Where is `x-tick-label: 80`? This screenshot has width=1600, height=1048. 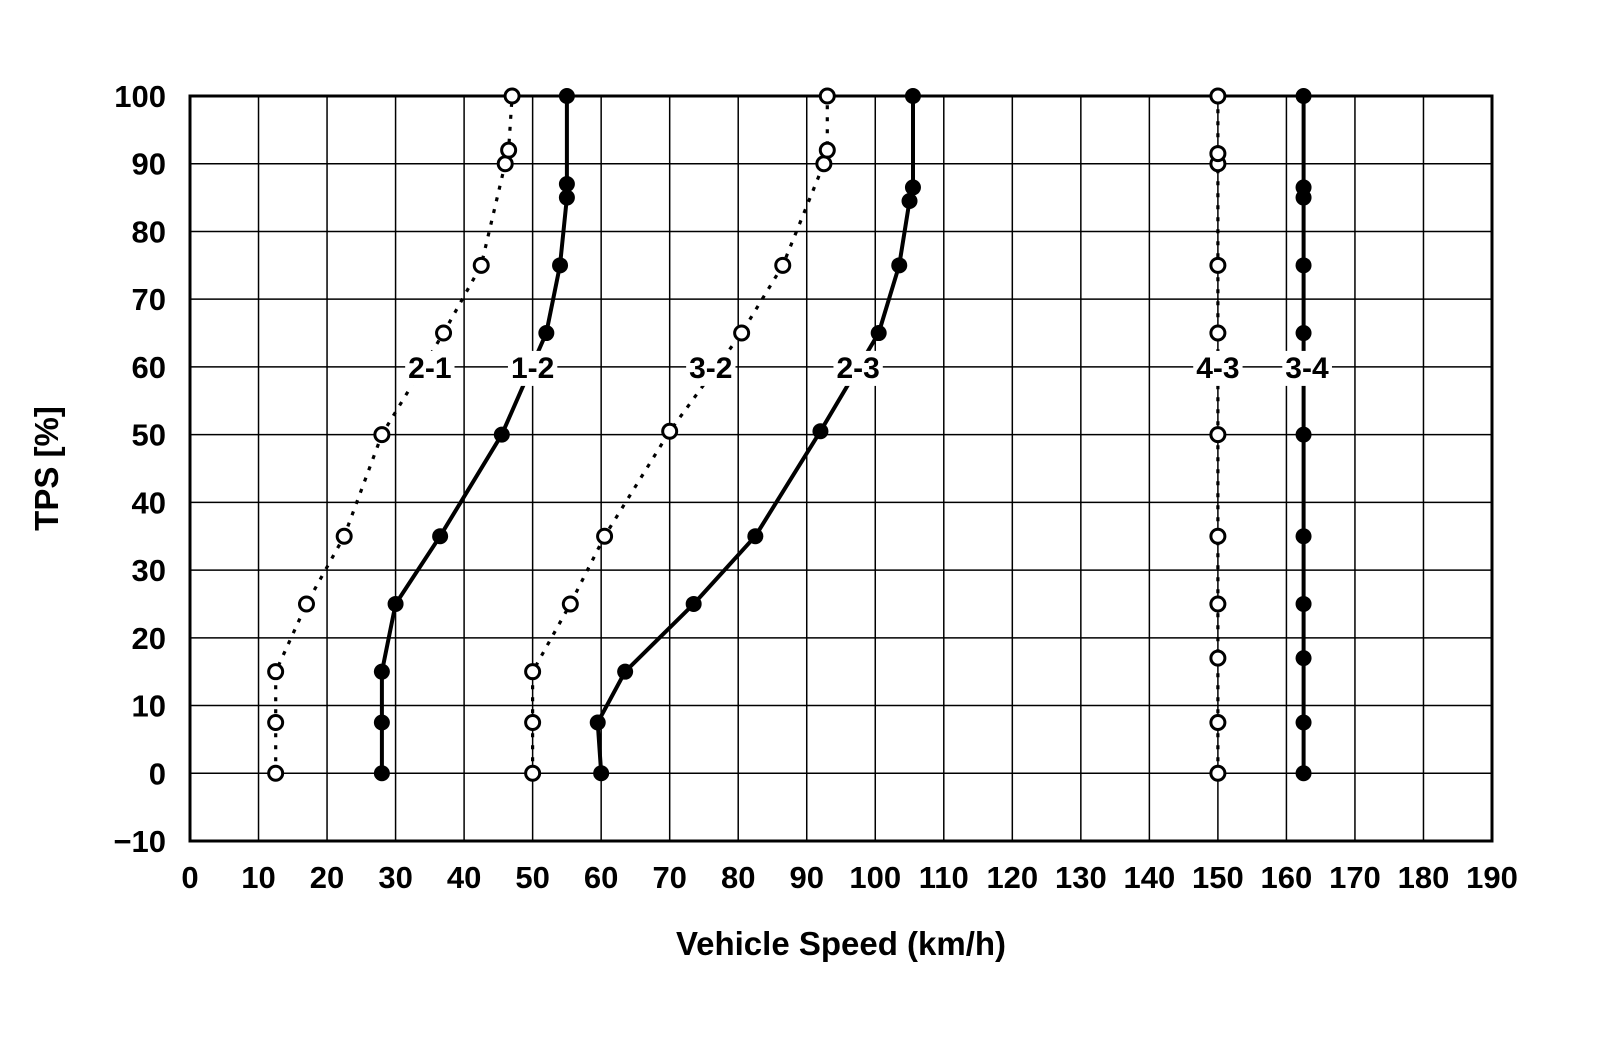 x-tick-label: 80 is located at coordinates (738, 877).